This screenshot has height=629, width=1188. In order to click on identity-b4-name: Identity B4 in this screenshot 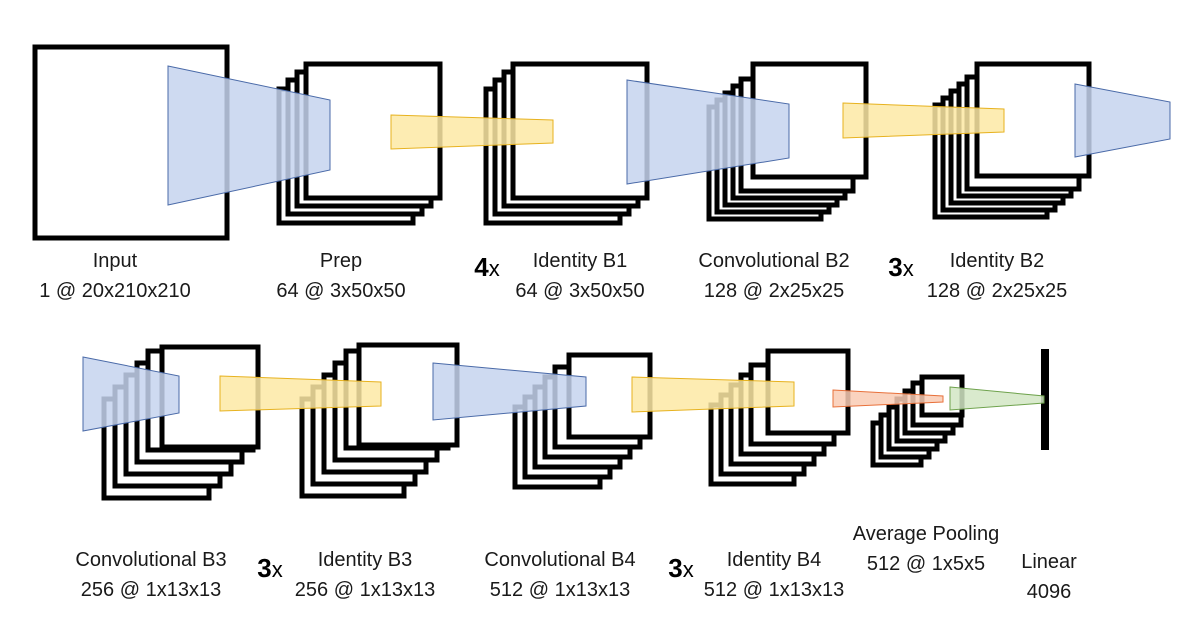, I will do `click(774, 560)`.